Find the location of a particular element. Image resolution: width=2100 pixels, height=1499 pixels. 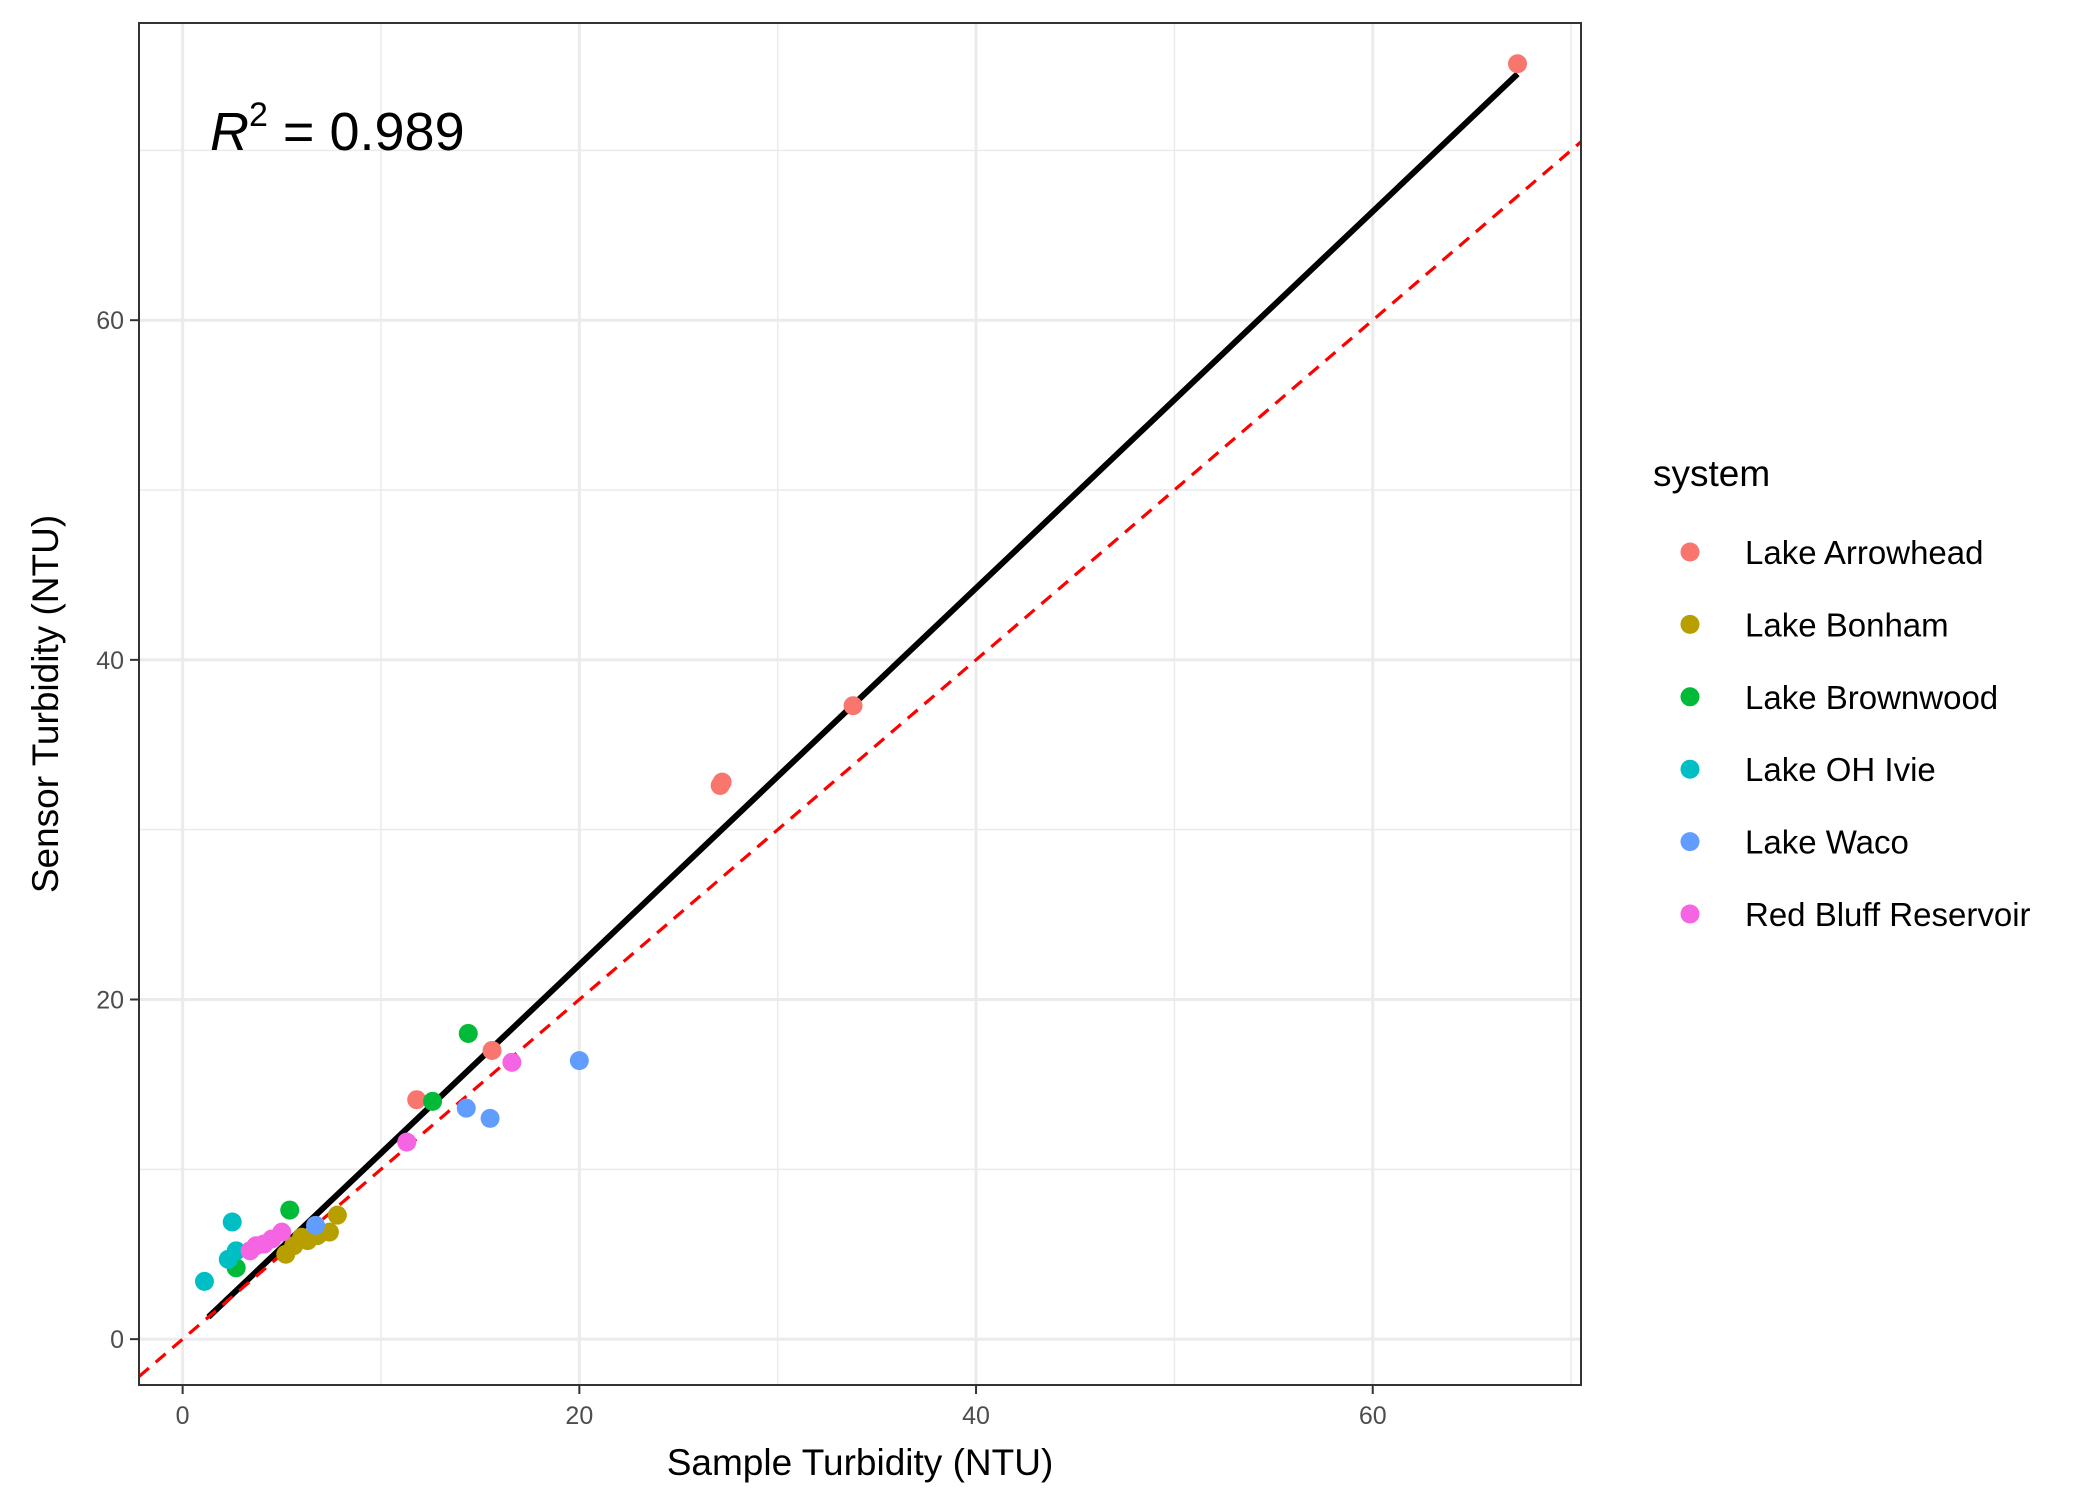

r-value: = 0.989 is located at coordinates (366, 132).